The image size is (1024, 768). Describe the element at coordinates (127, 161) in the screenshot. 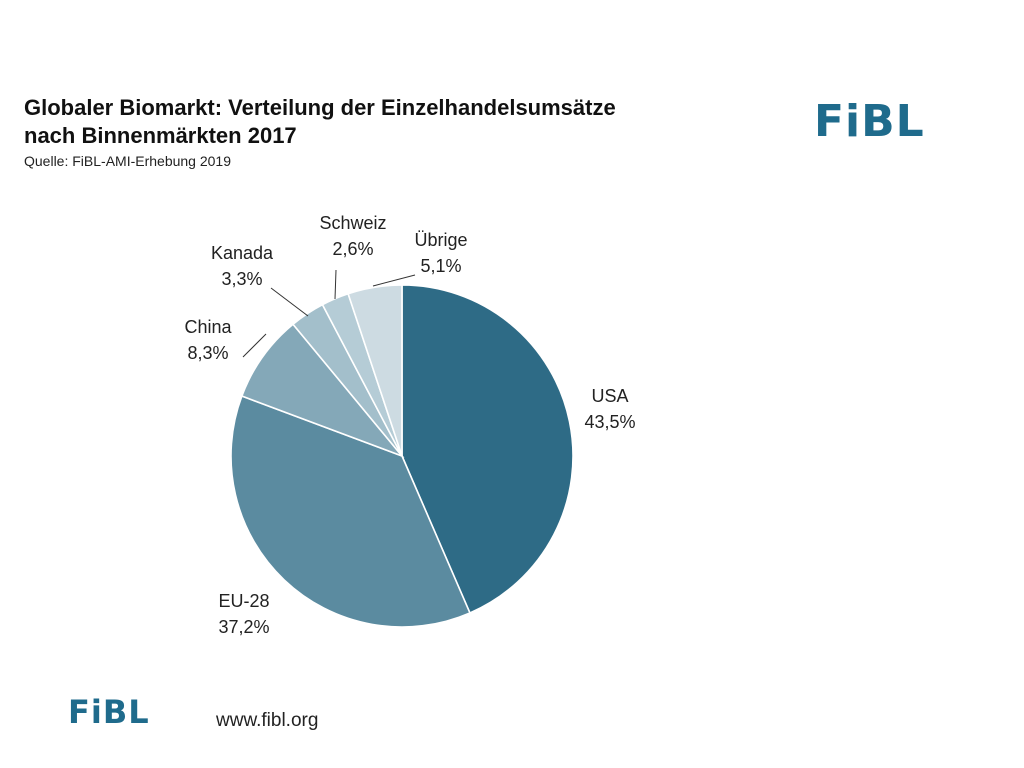

I see `chart-source: Quelle: FiBL-AMI-Erhebung 2019` at that location.